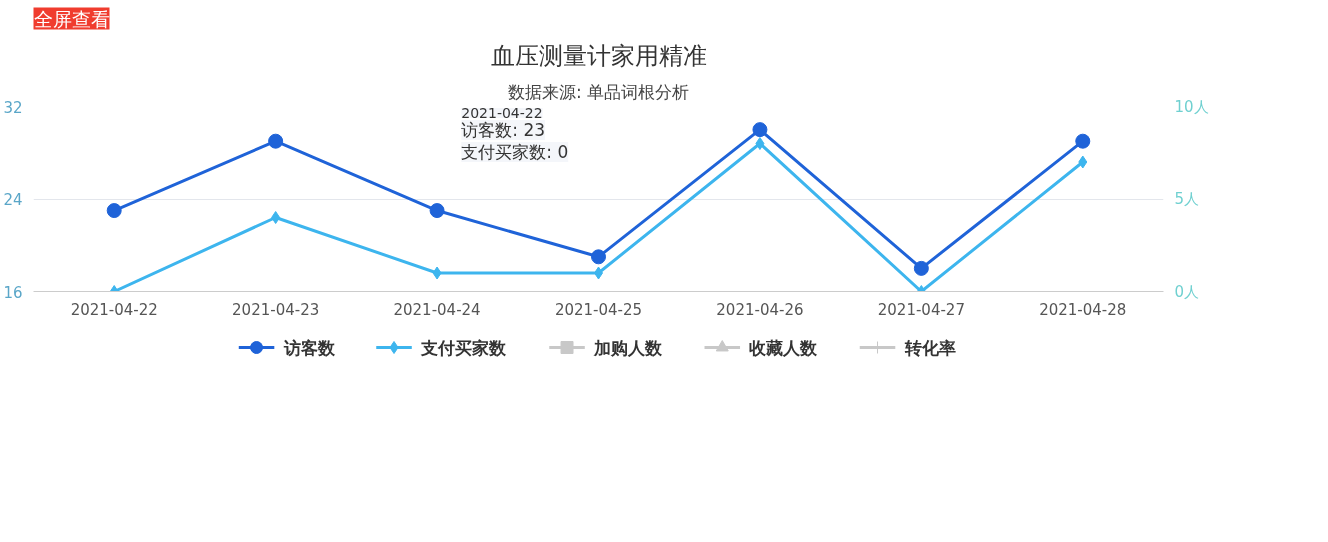 The height and width of the screenshot is (542, 1328). What do you see at coordinates (13, 292) in the screenshot?
I see `y-tick-label: 16` at bounding box center [13, 292].